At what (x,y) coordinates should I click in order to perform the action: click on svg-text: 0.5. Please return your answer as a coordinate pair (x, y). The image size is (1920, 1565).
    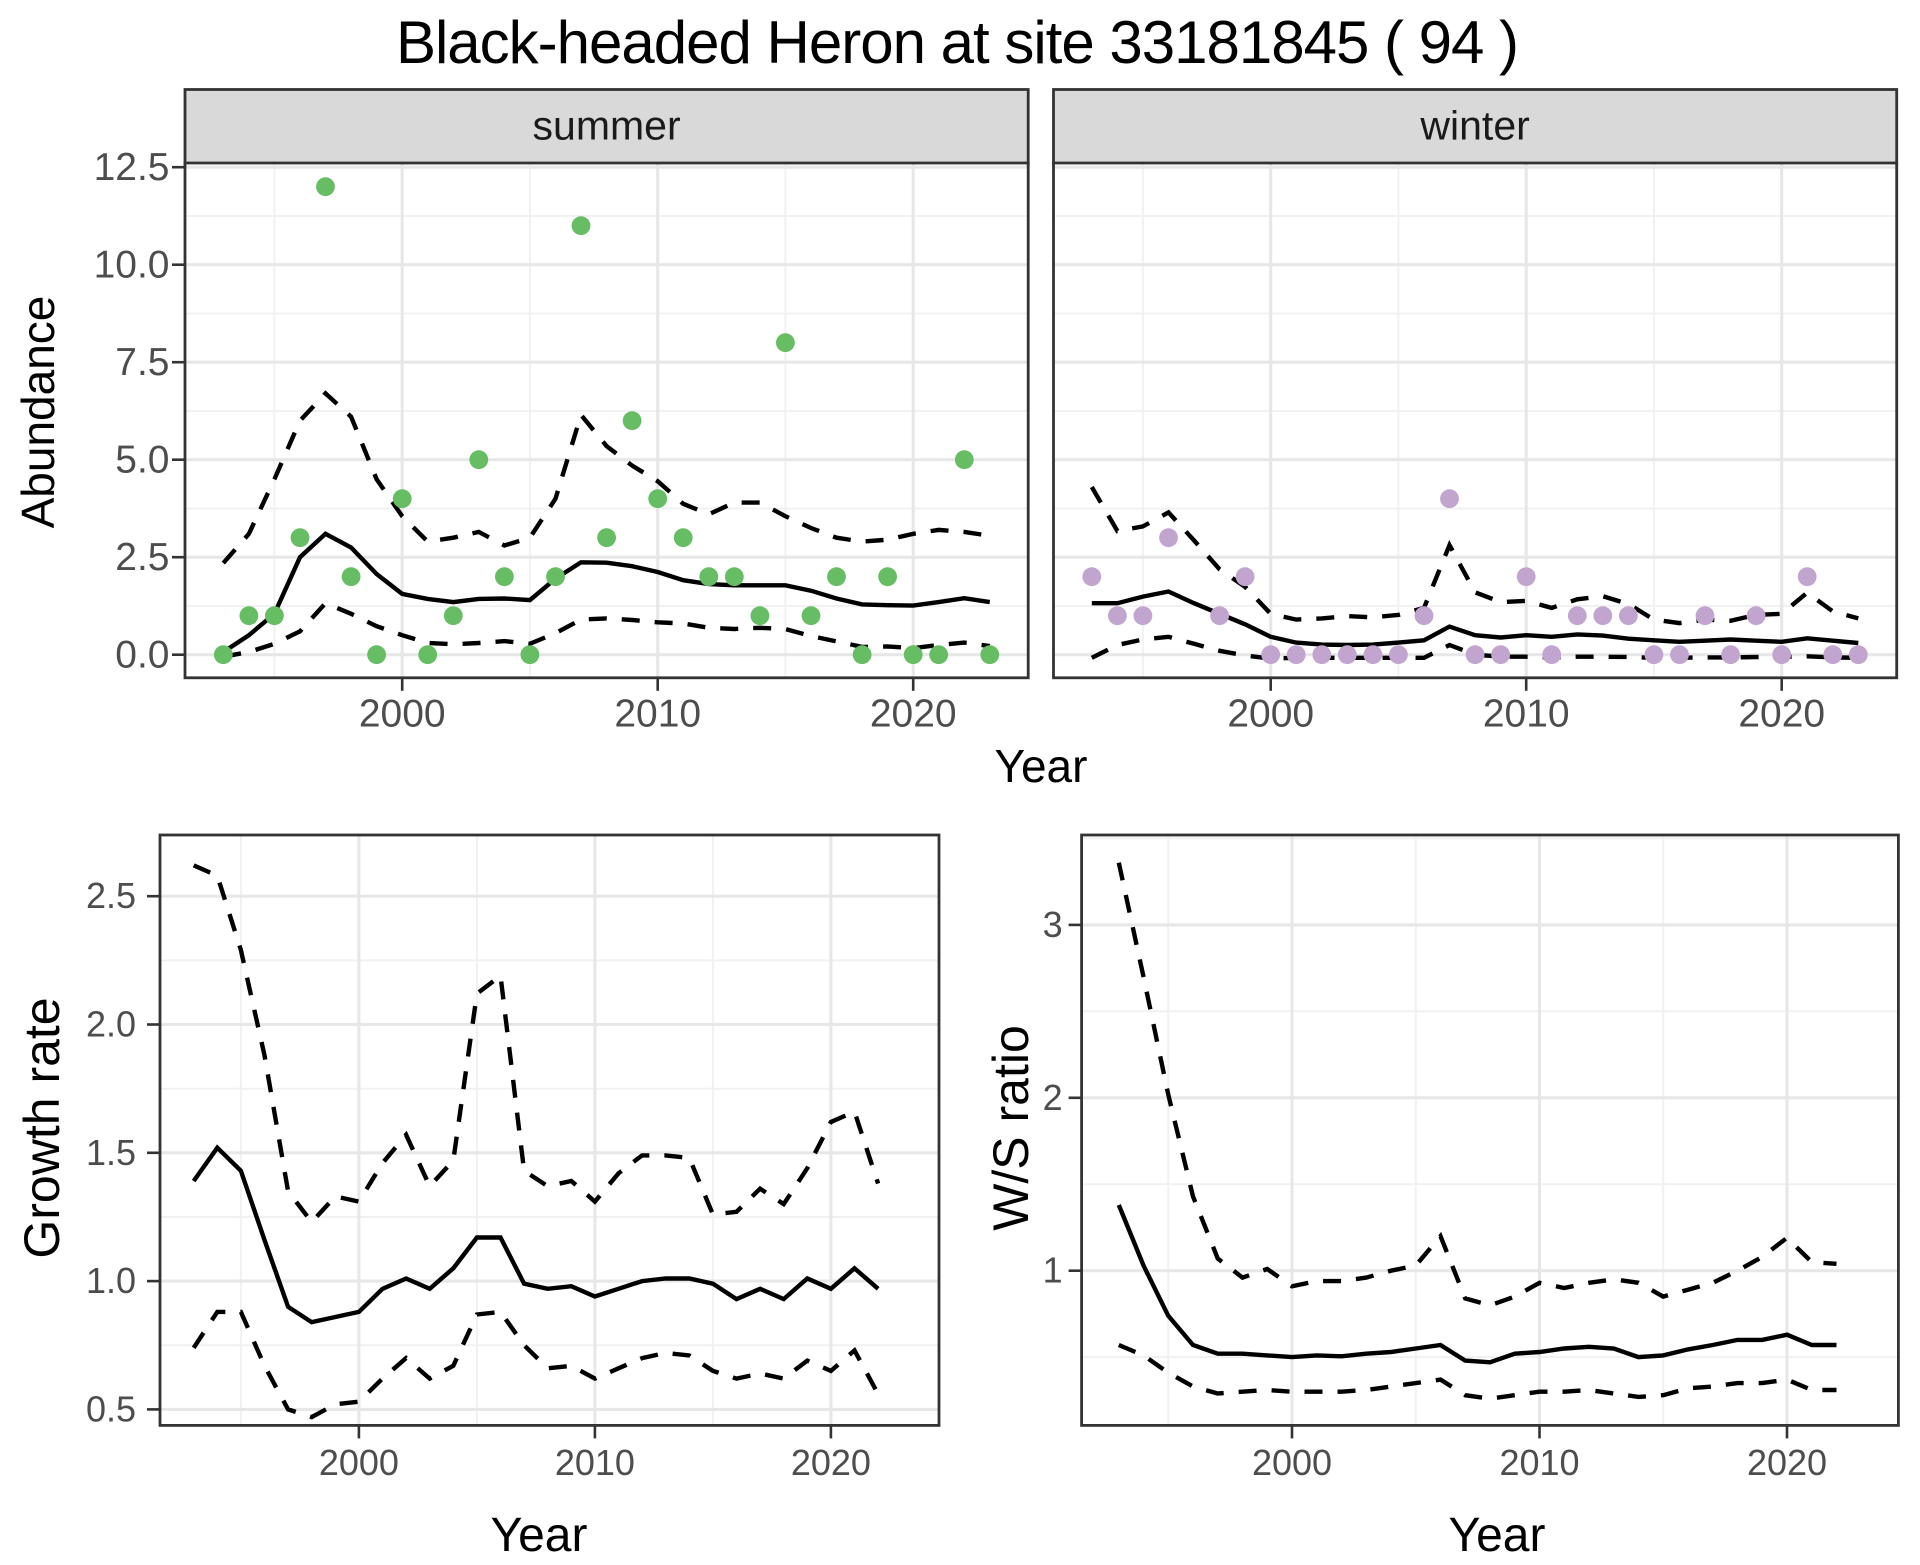
    Looking at the image, I should click on (111, 1408).